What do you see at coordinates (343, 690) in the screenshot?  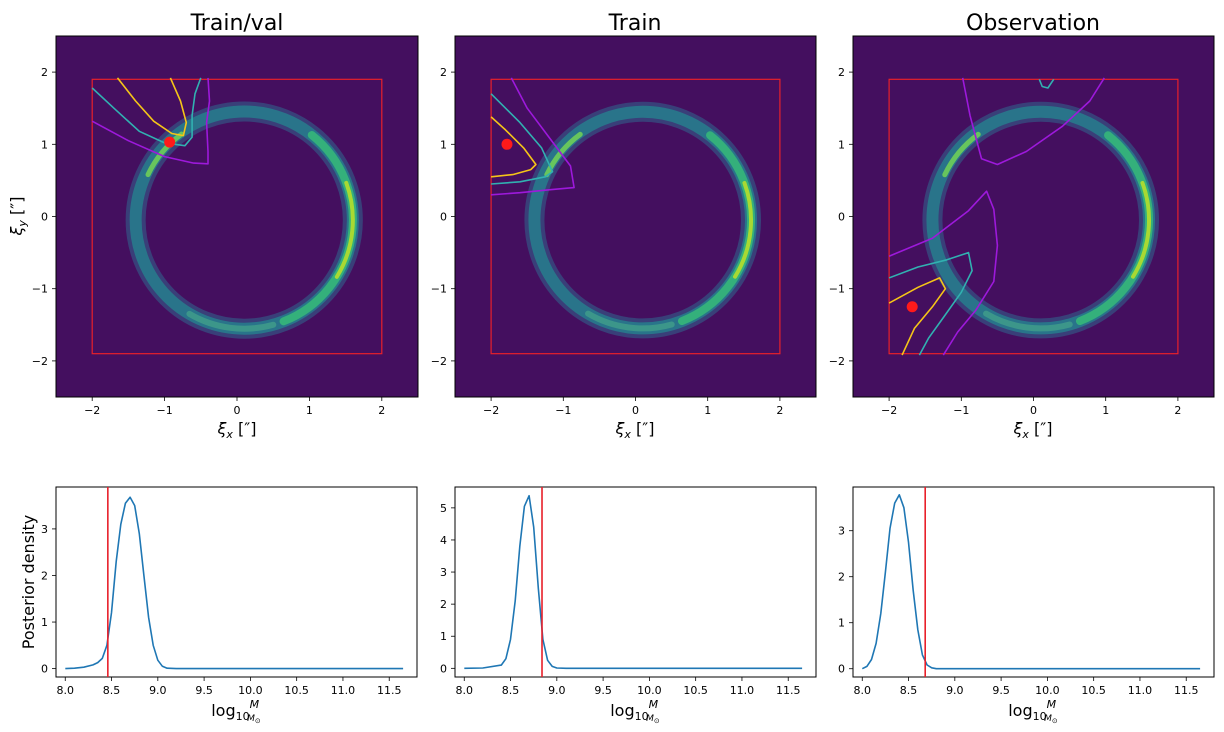 I see `x-tick-label: 11.0` at bounding box center [343, 690].